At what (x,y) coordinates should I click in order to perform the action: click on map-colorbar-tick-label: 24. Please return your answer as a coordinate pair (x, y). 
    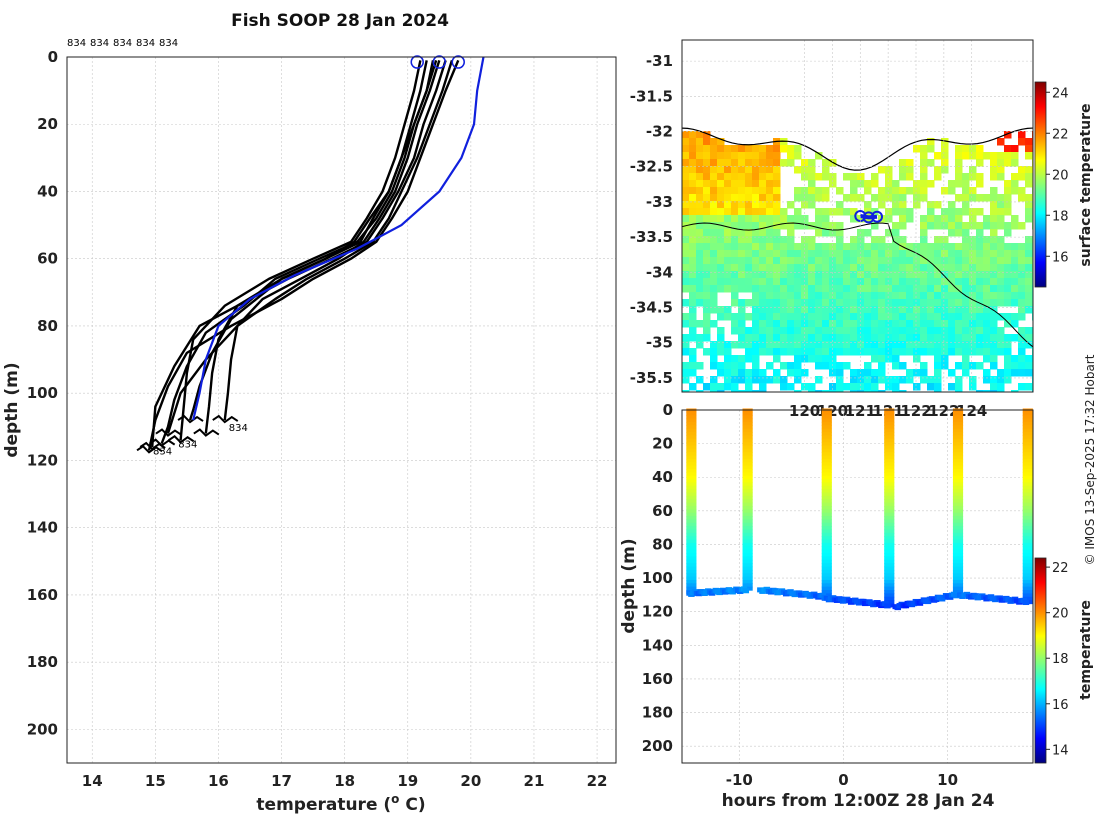
    Looking at the image, I should click on (1060, 93).